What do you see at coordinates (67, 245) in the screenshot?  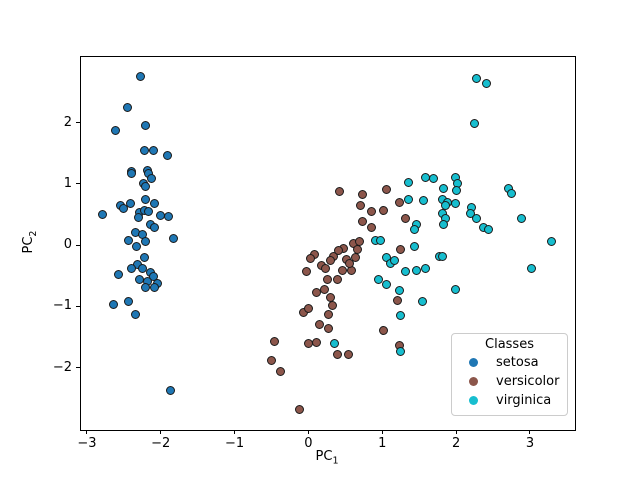 I see `y-tick-label: 0` at bounding box center [67, 245].